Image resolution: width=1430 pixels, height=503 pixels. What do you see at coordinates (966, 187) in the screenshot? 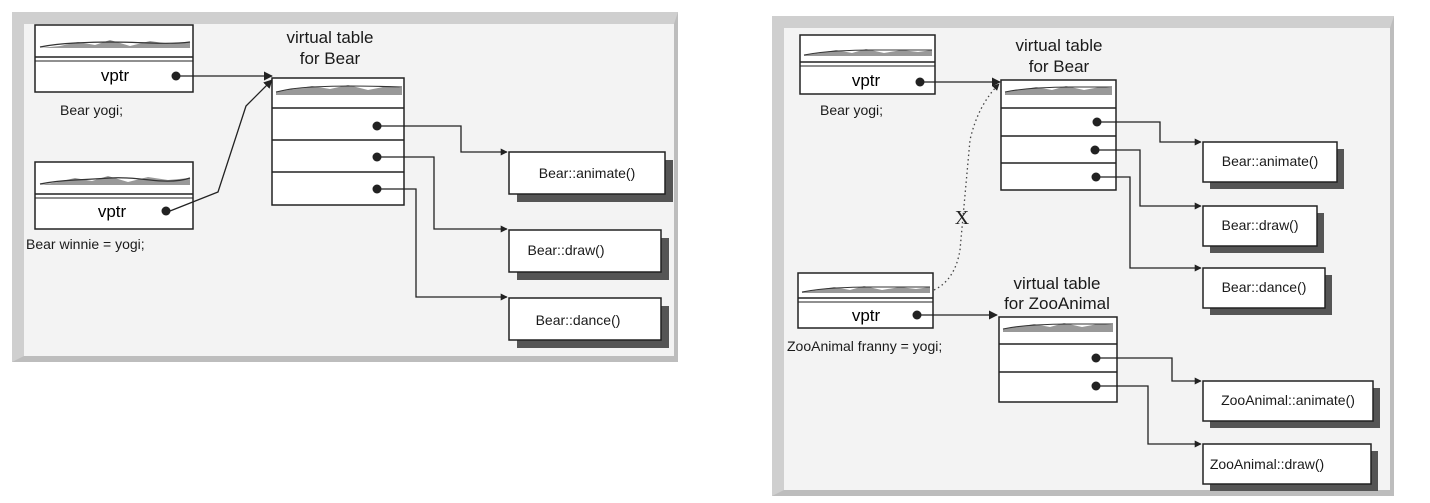
I see `dotted-invalid-link` at bounding box center [966, 187].